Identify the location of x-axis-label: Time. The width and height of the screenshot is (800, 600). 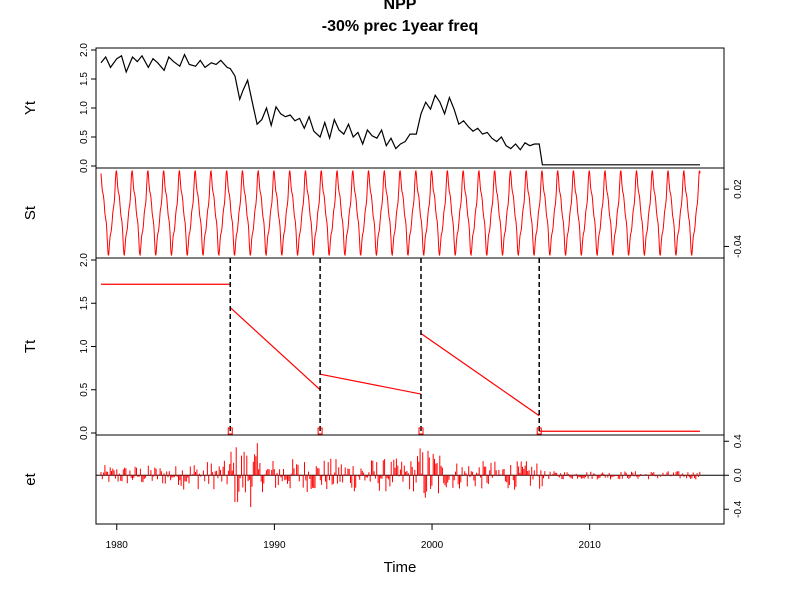
(400, 567).